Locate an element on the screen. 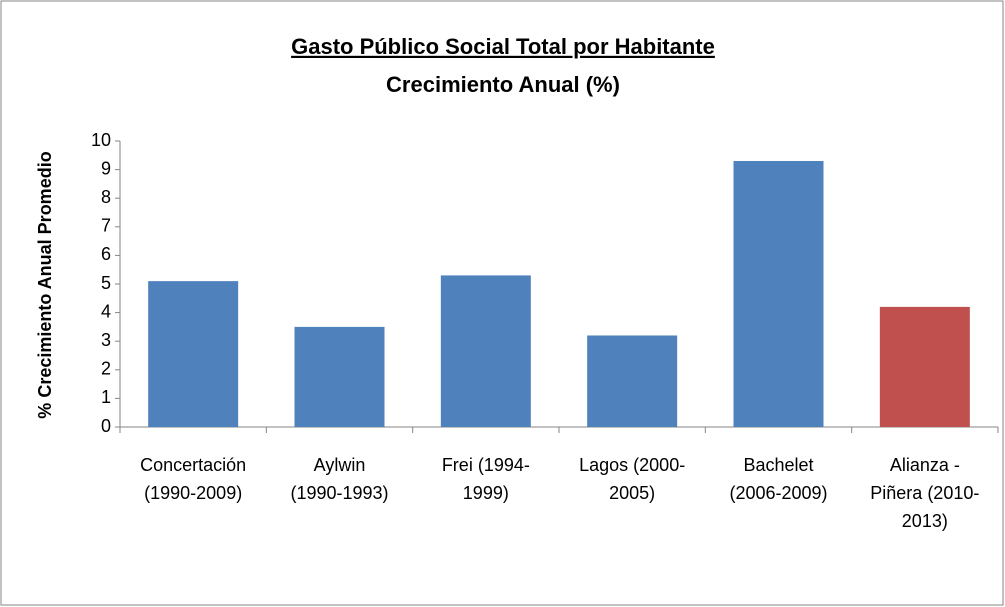  y-tick-label: 5 is located at coordinates (106, 283).